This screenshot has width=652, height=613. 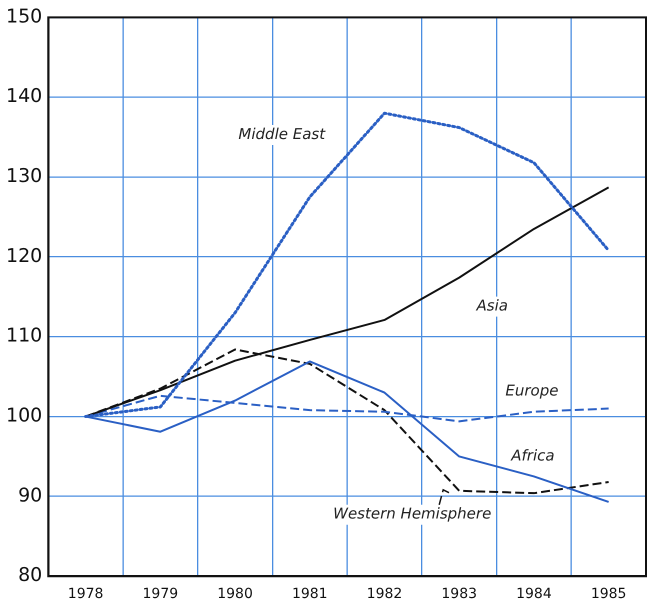 What do you see at coordinates (86, 594) in the screenshot?
I see `x-tick-label: 1978` at bounding box center [86, 594].